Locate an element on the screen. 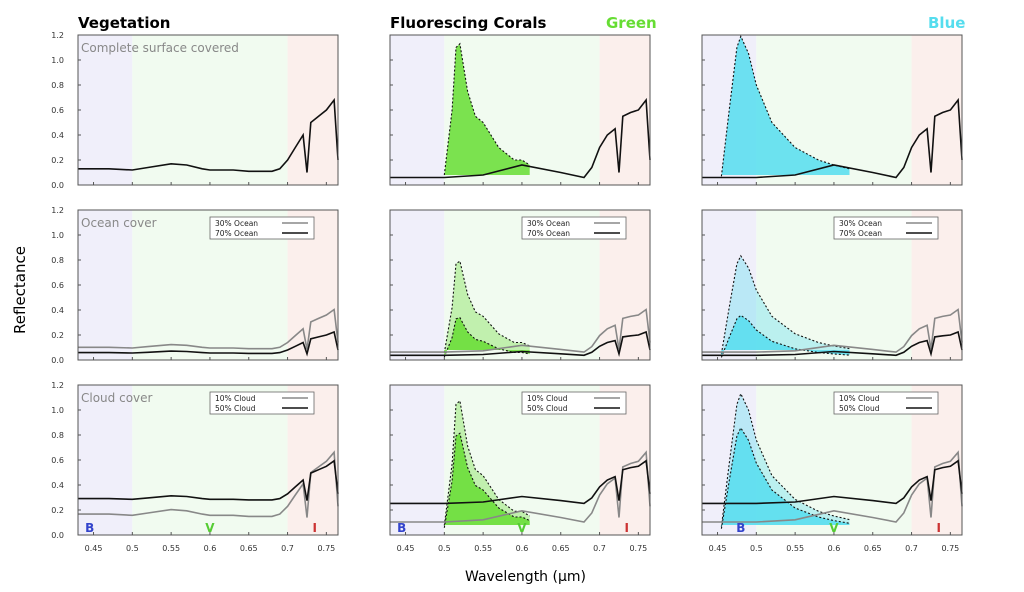  panel-r0-c2 is located at coordinates (832, 110).